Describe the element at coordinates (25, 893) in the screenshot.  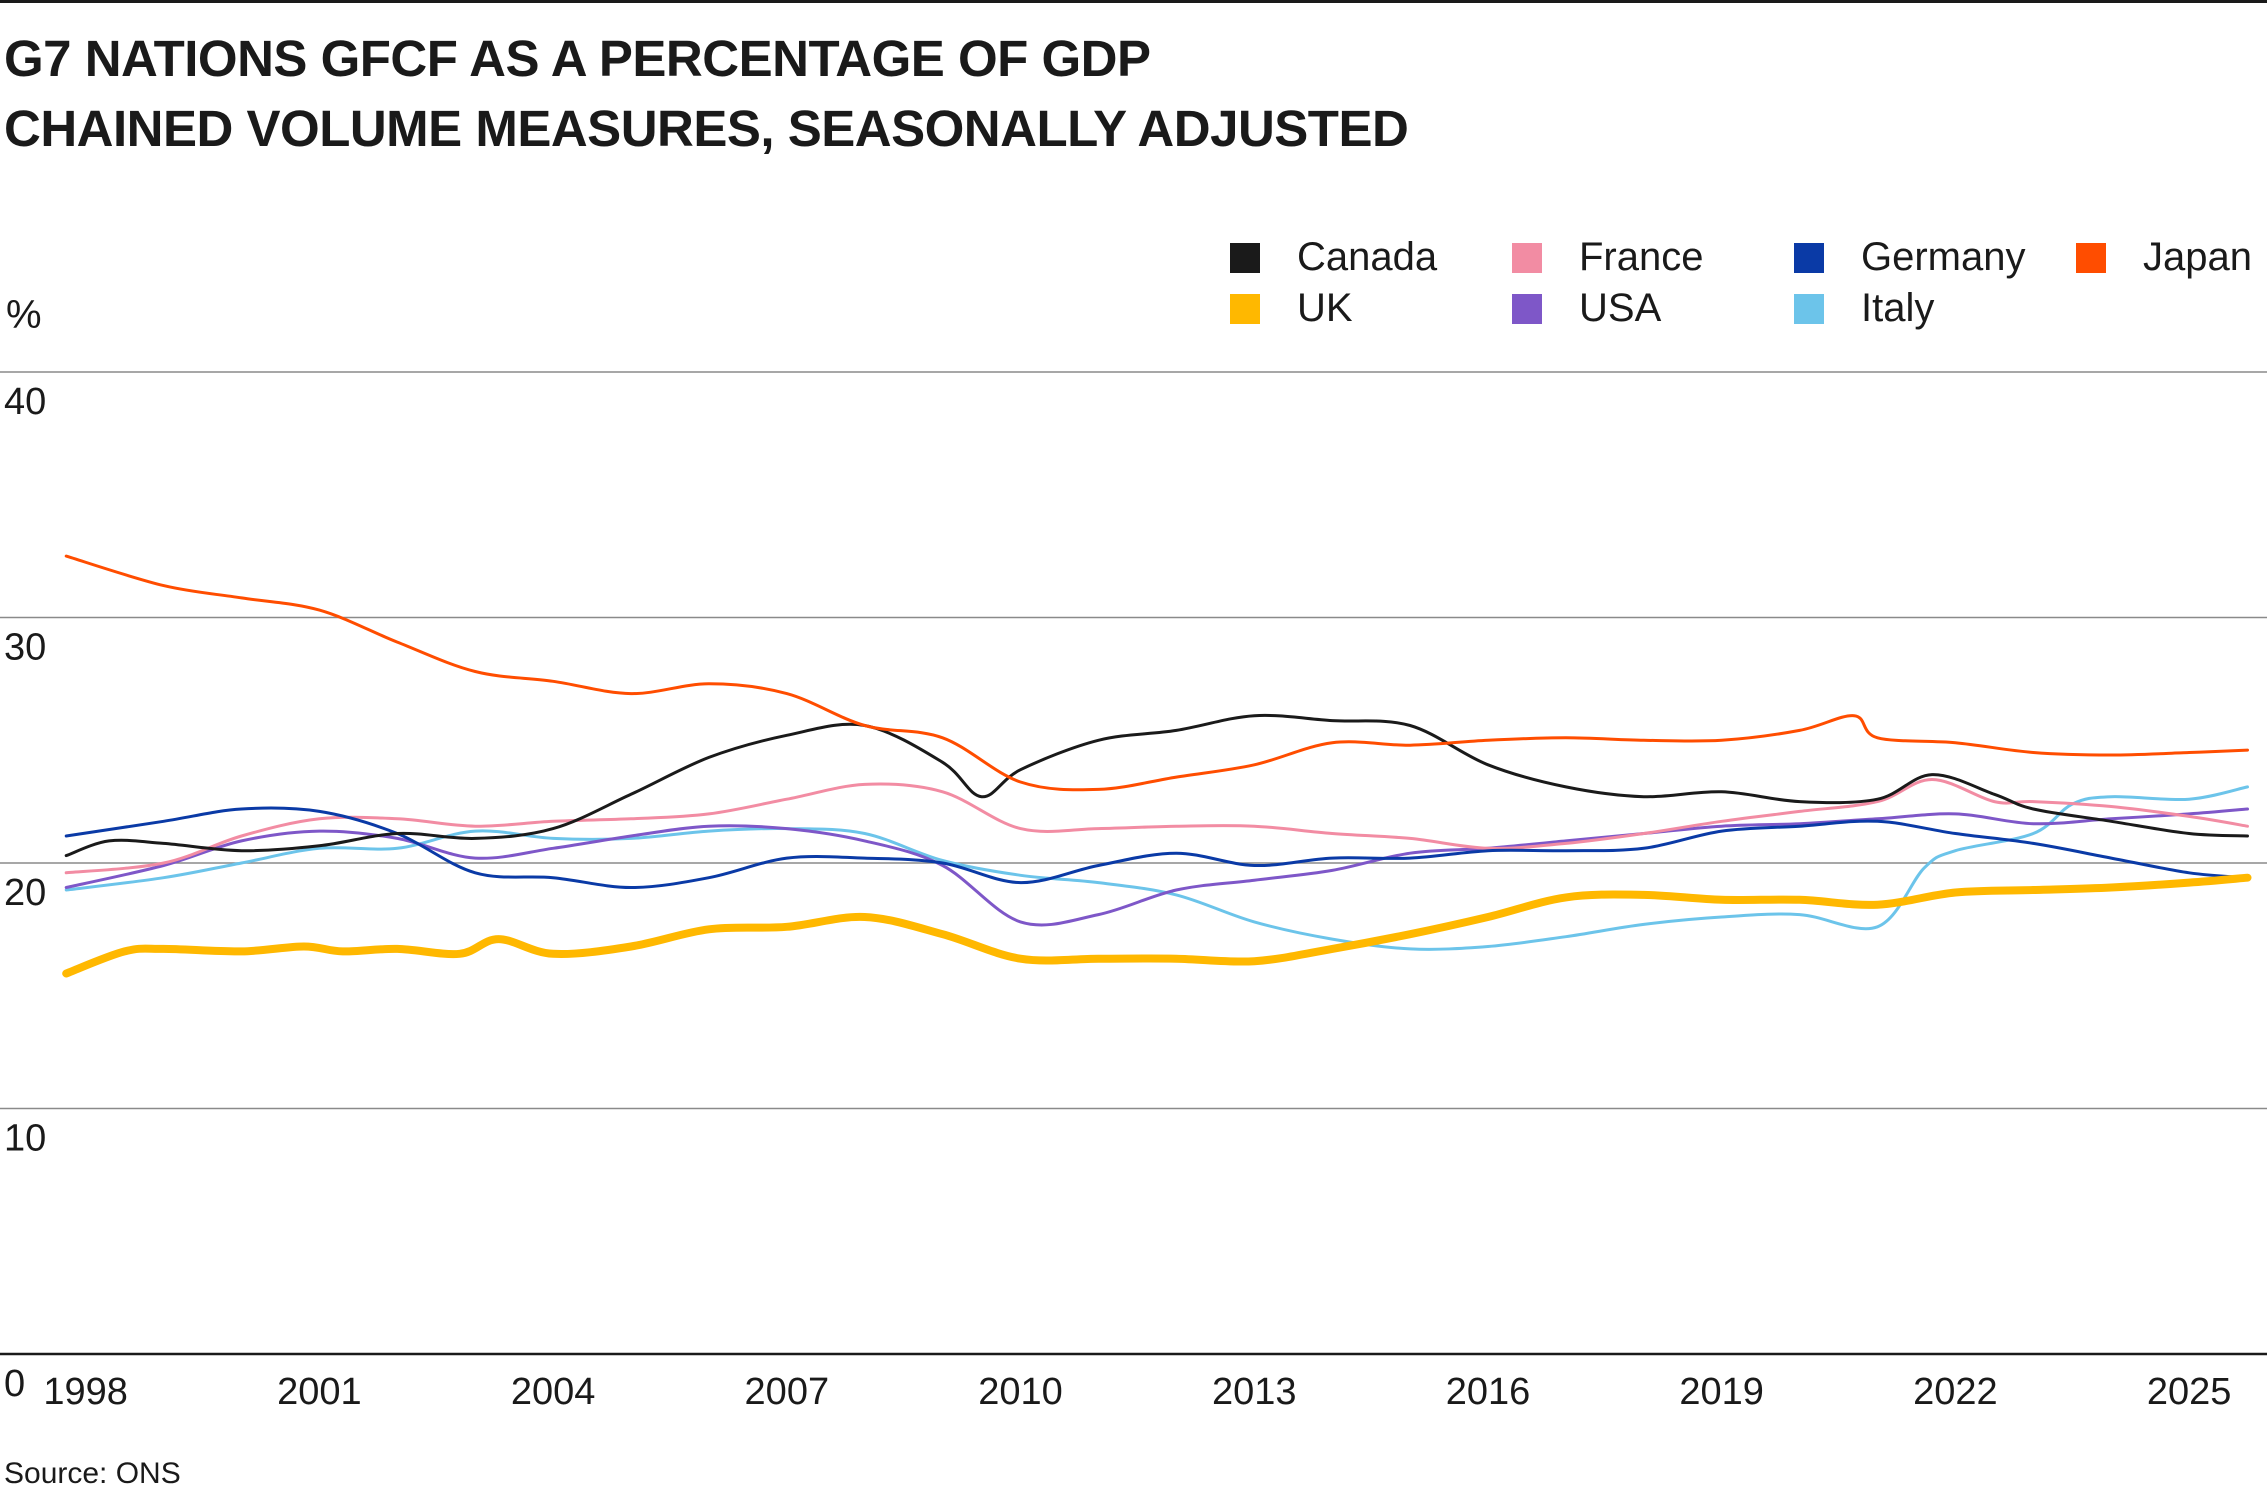
I see `y-tick-label-20: 20` at that location.